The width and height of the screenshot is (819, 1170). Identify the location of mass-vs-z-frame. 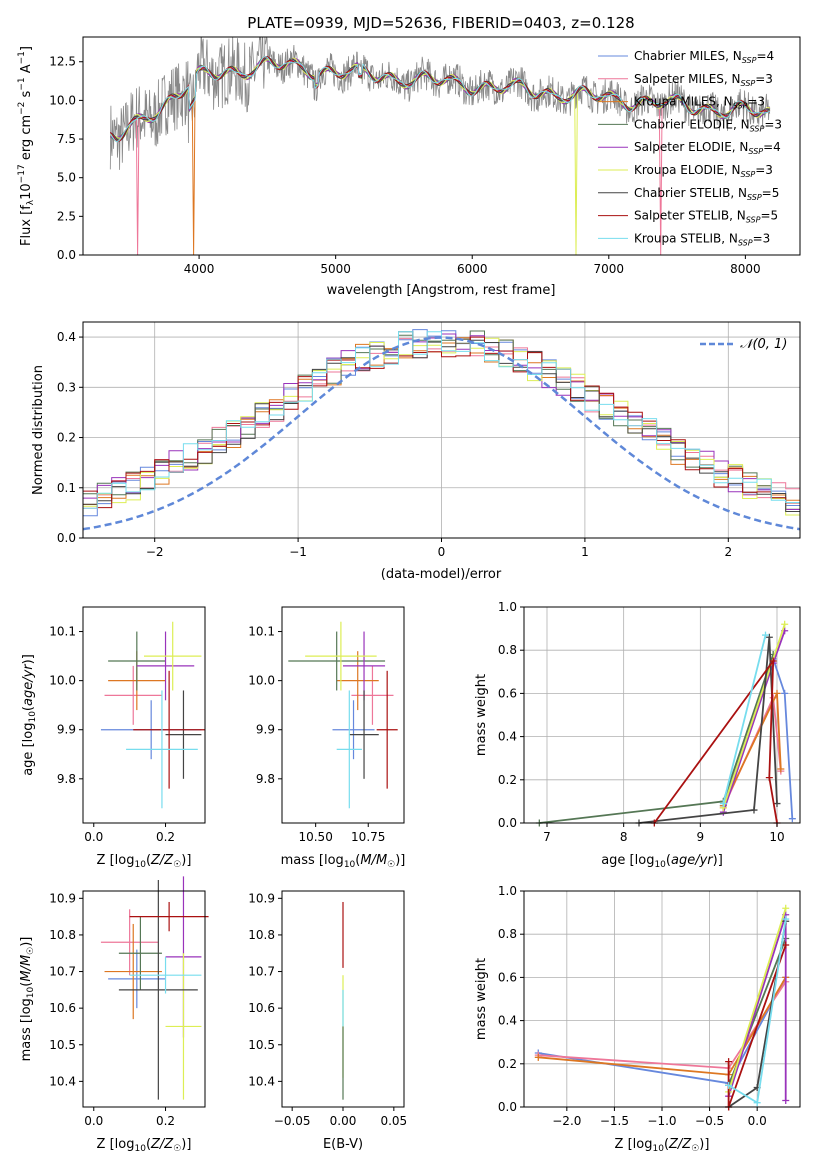
(144, 999).